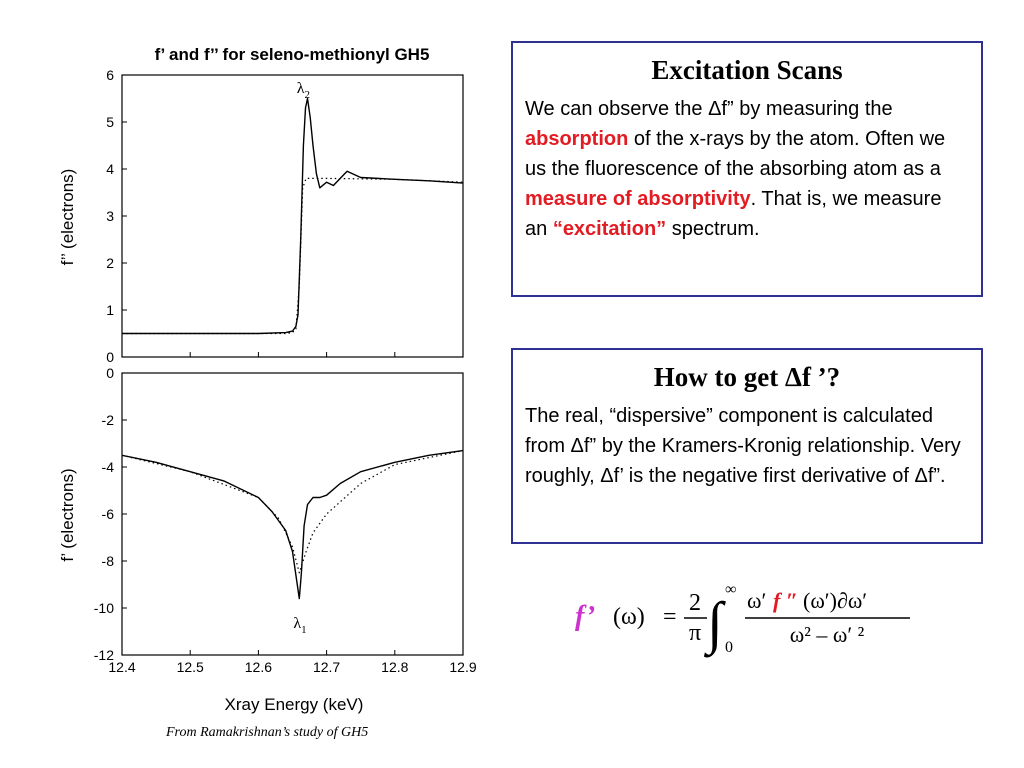  What do you see at coordinates (292, 54) in the screenshot?
I see `chart-title: f’ and f’’ for seleno-methionyl GH5` at bounding box center [292, 54].